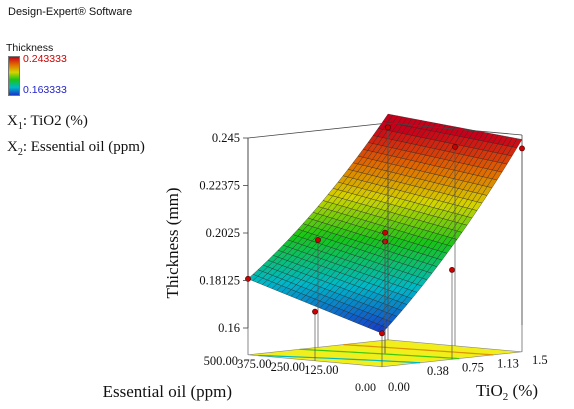  What do you see at coordinates (288, 367) in the screenshot?
I see `y-tick-label: 250.00` at bounding box center [288, 367].